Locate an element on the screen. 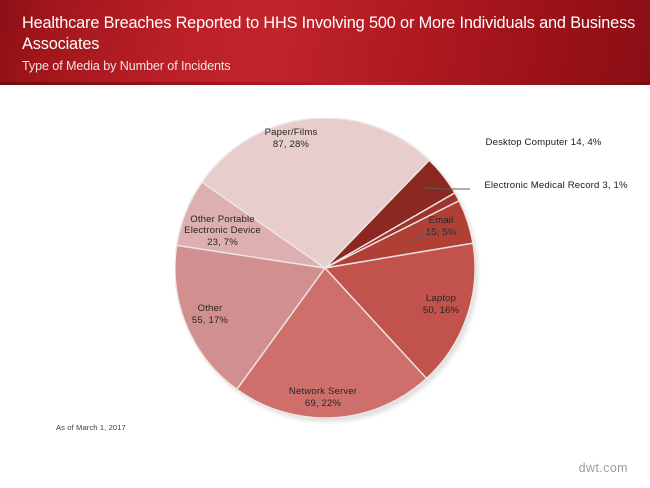 Image resolution: width=650 pixels, height=488 pixels. pie-label-value: 23, 7% is located at coordinates (222, 242).